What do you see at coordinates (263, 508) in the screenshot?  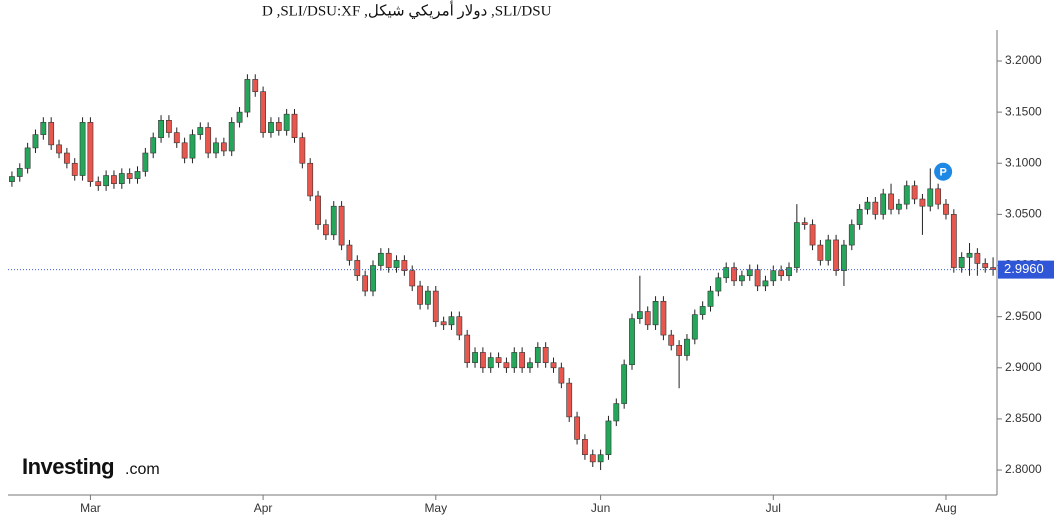 I see `x-tick-label: Apr` at bounding box center [263, 508].